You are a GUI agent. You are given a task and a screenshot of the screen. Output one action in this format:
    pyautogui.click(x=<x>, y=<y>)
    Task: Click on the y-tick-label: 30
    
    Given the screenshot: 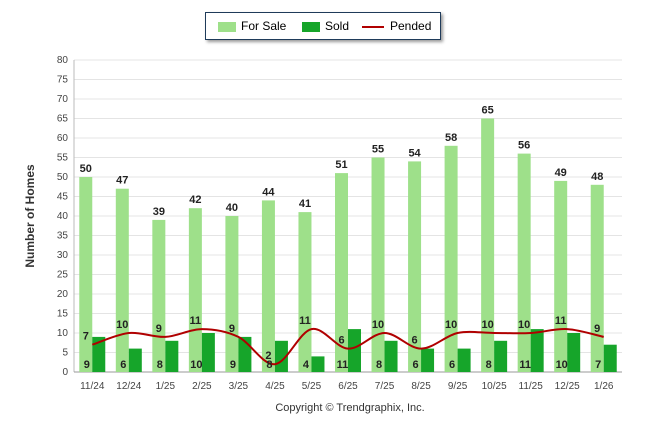 What is the action you would take?
    pyautogui.click(x=63, y=255)
    